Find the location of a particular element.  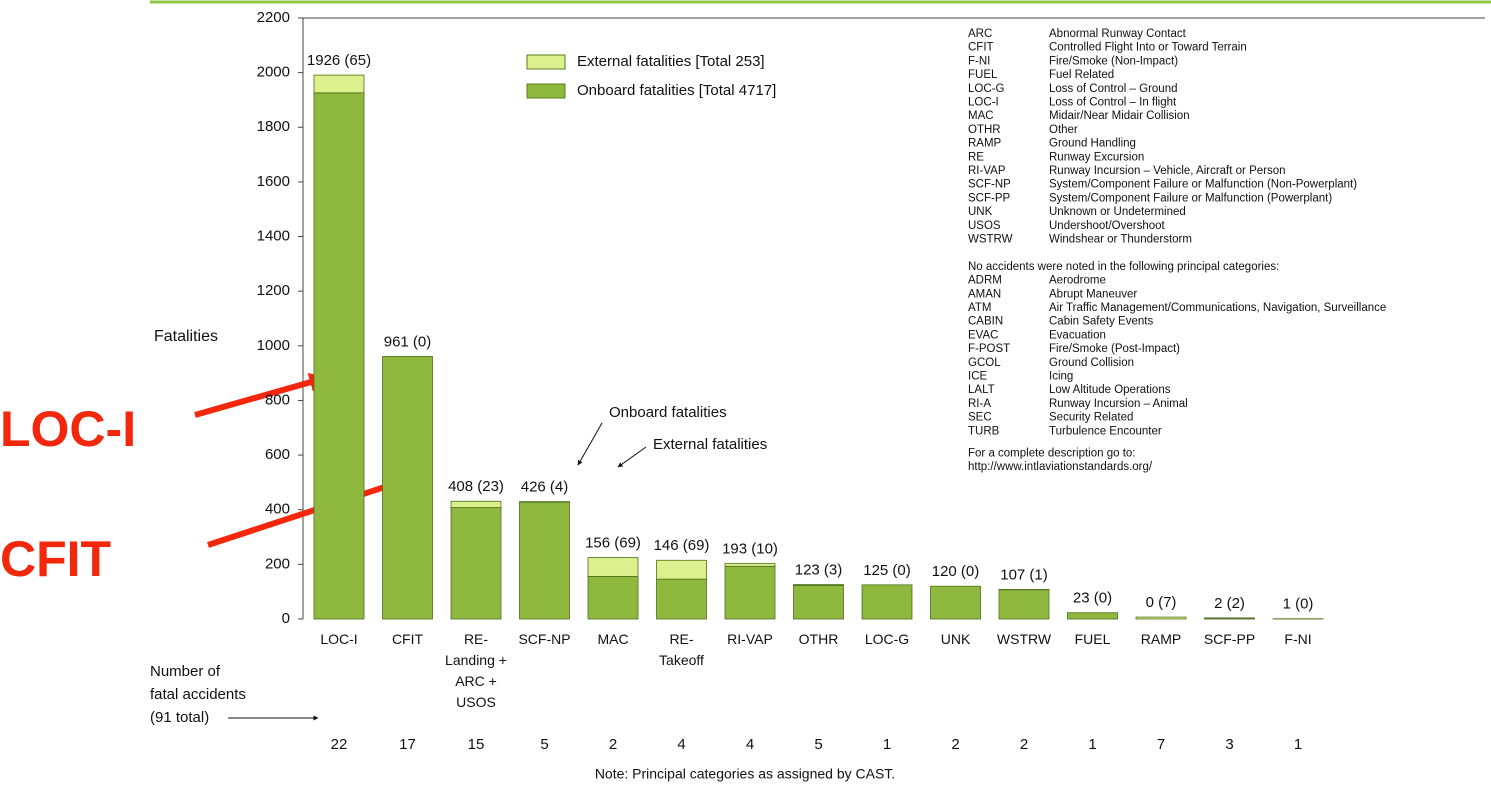

glossary-desc: Icing is located at coordinates (1061, 377).